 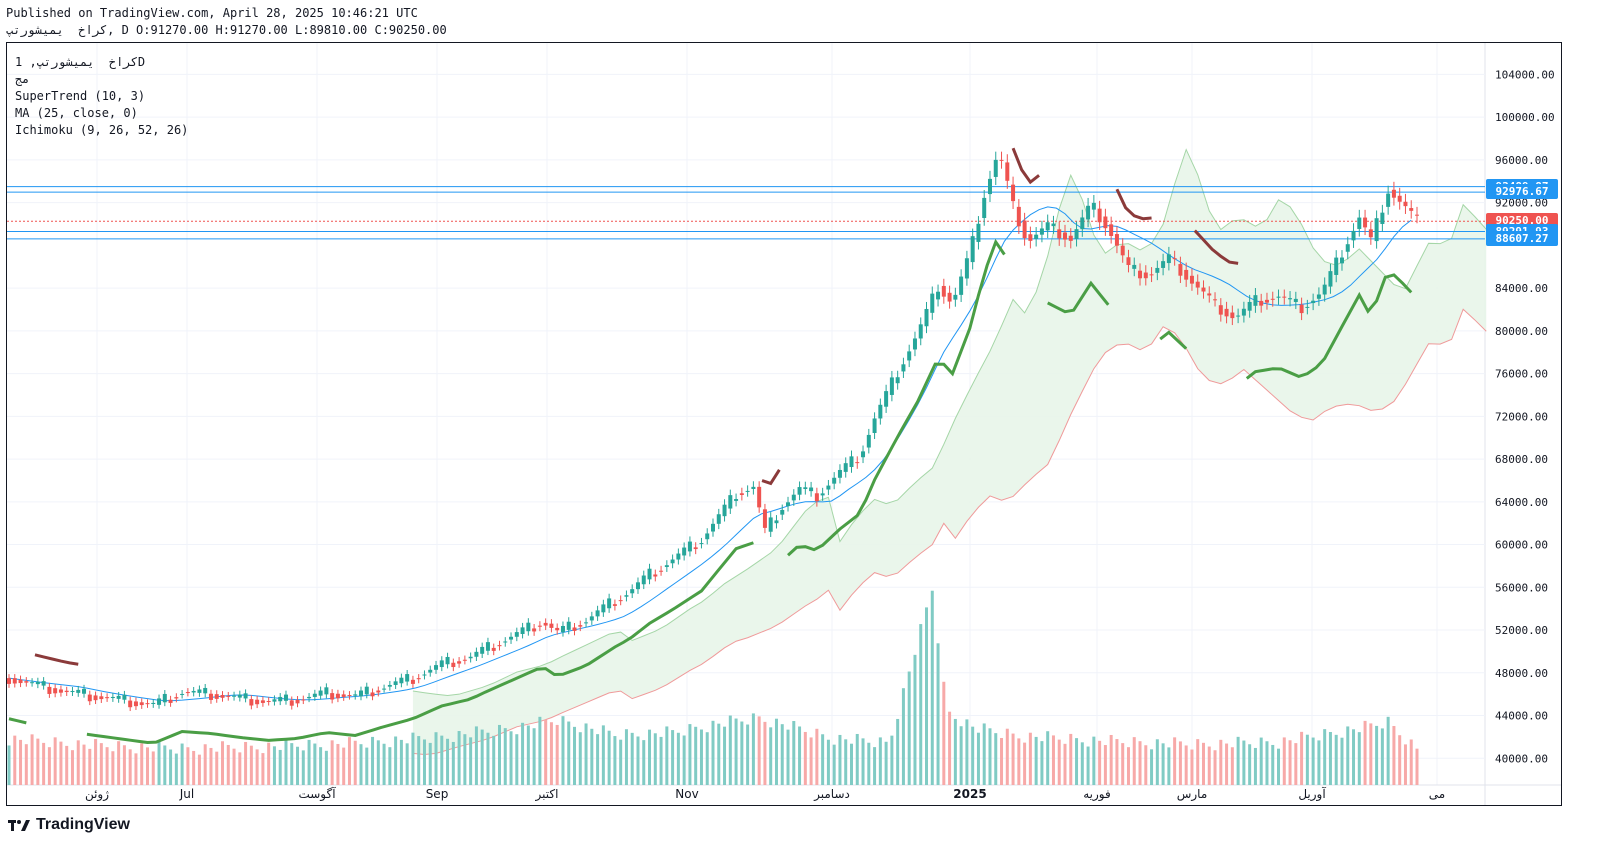 What do you see at coordinates (1173, 340) in the screenshot?
I see `supertrend-segment` at bounding box center [1173, 340].